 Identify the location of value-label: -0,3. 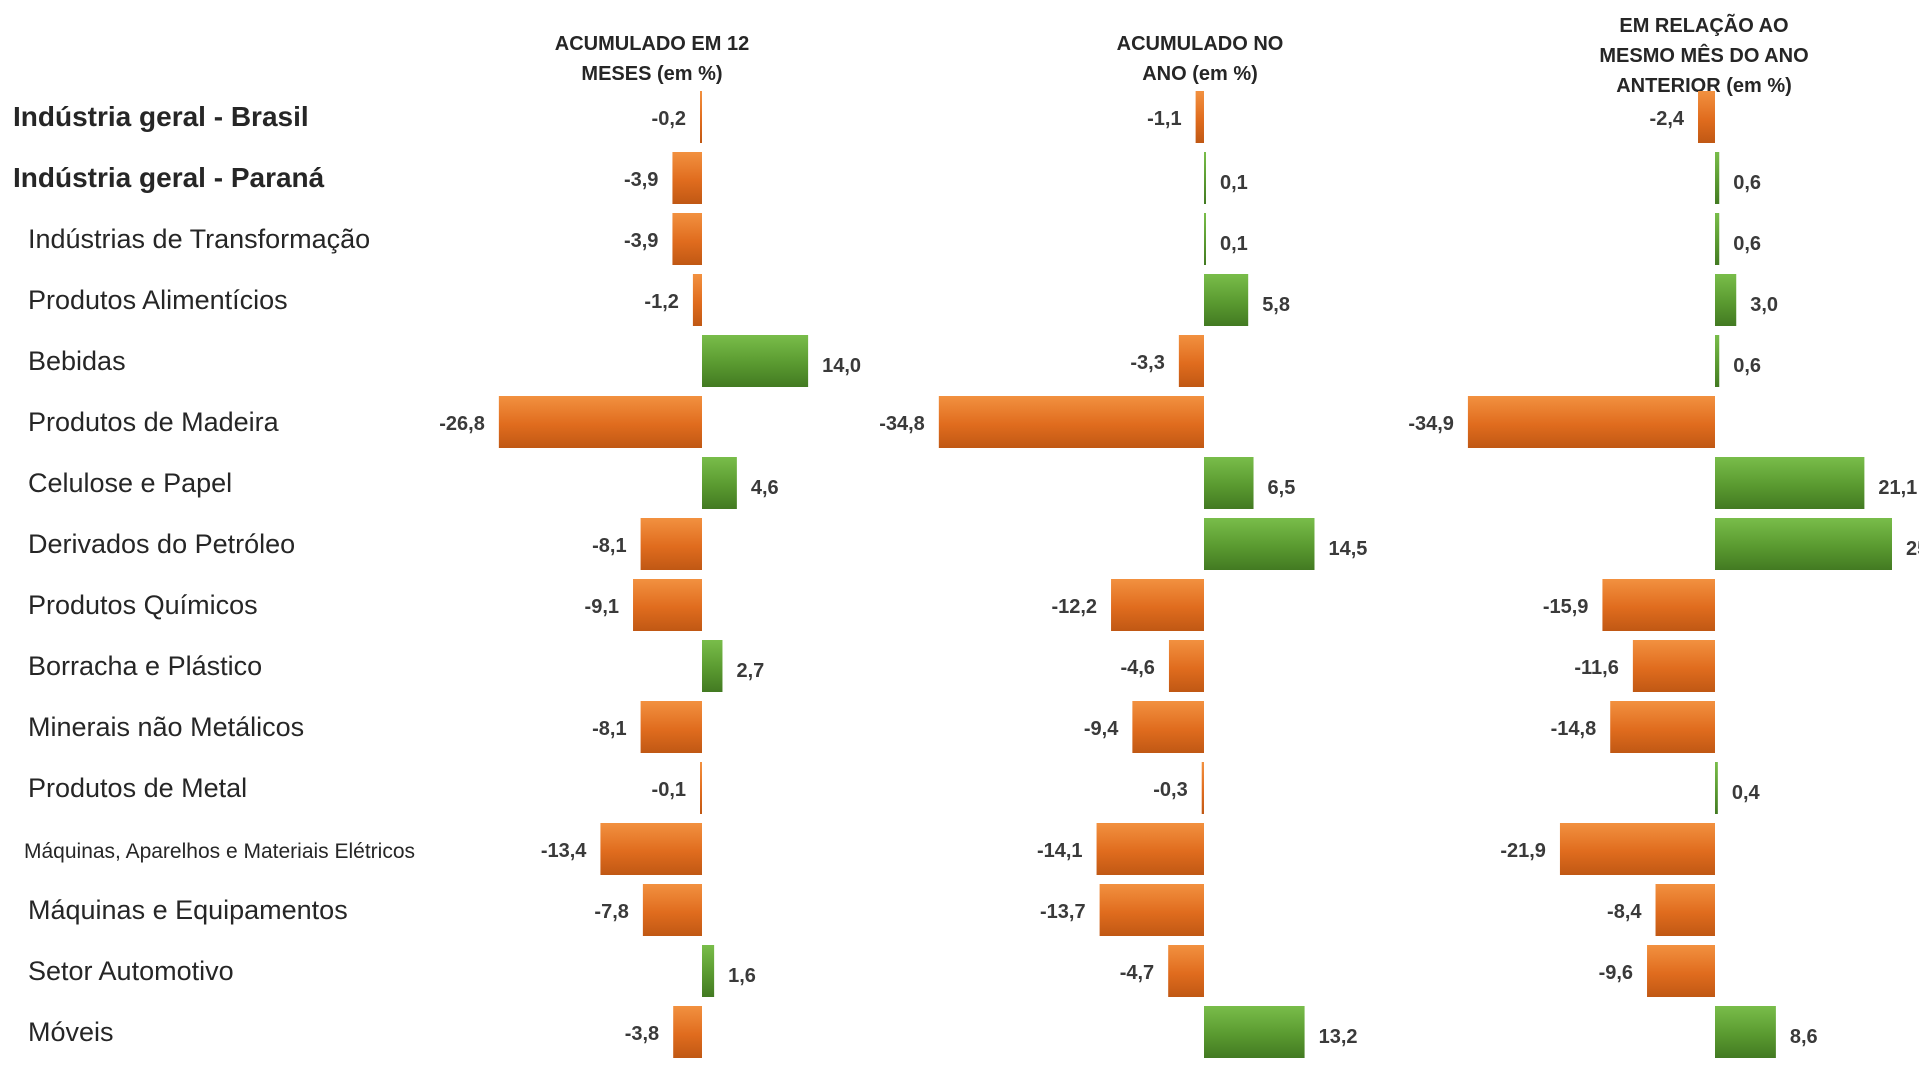
(1170, 790).